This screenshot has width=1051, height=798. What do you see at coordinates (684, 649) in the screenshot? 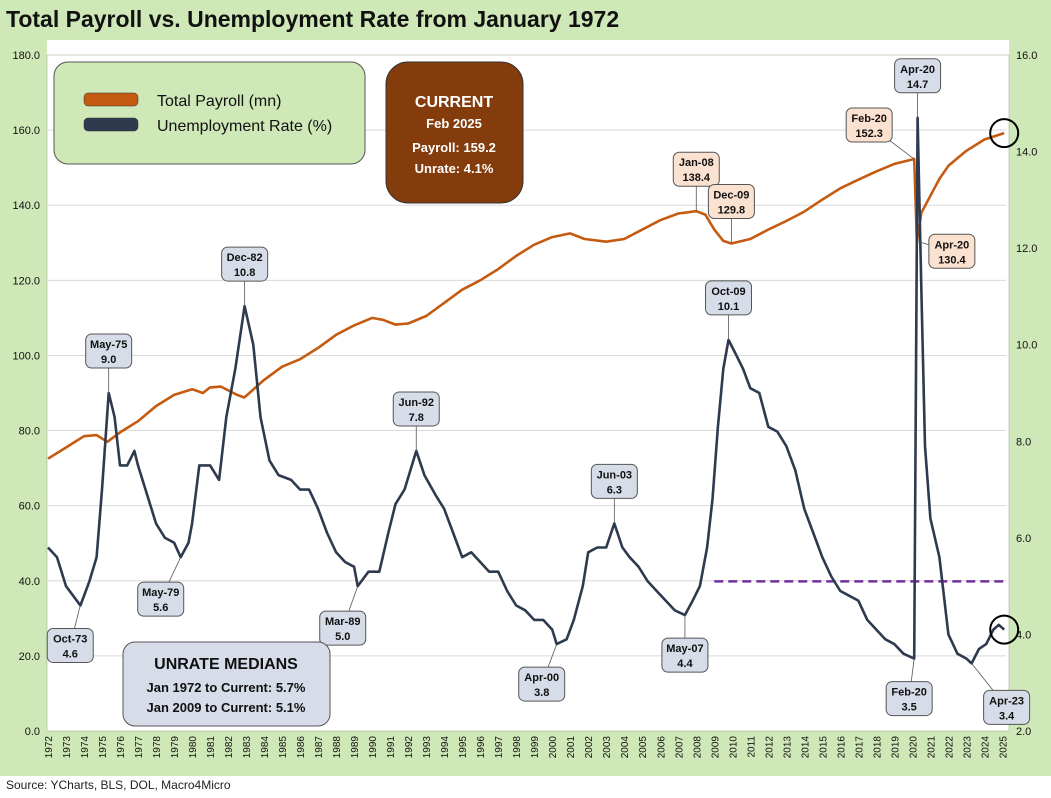
I see `callout-date: May-07` at bounding box center [684, 649].